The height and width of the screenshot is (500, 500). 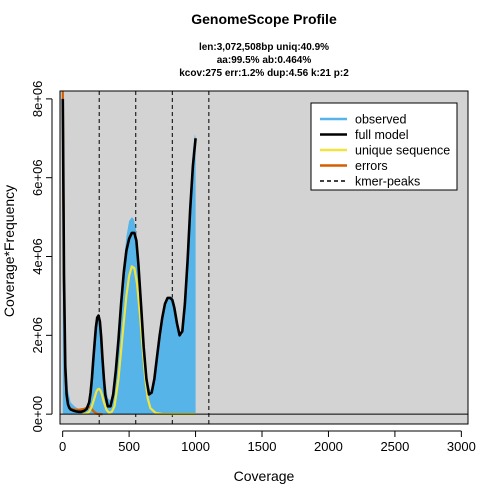 What do you see at coordinates (37, 414) in the screenshot?
I see `y-tick-label: 0e+00` at bounding box center [37, 414].